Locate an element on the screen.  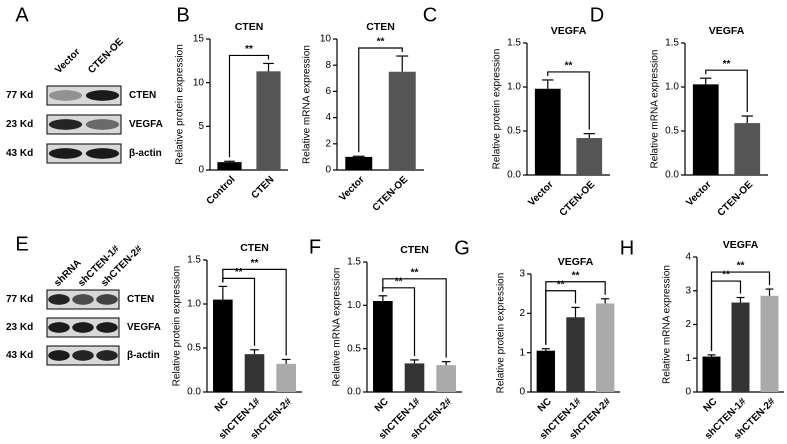
panel-letter: F is located at coordinates (315, 247).